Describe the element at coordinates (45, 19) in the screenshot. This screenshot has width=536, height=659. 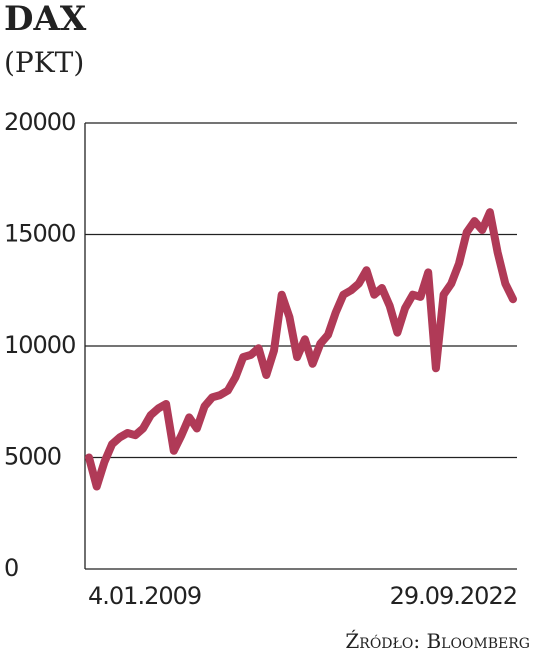
I see `chart-title: DAX` at that location.